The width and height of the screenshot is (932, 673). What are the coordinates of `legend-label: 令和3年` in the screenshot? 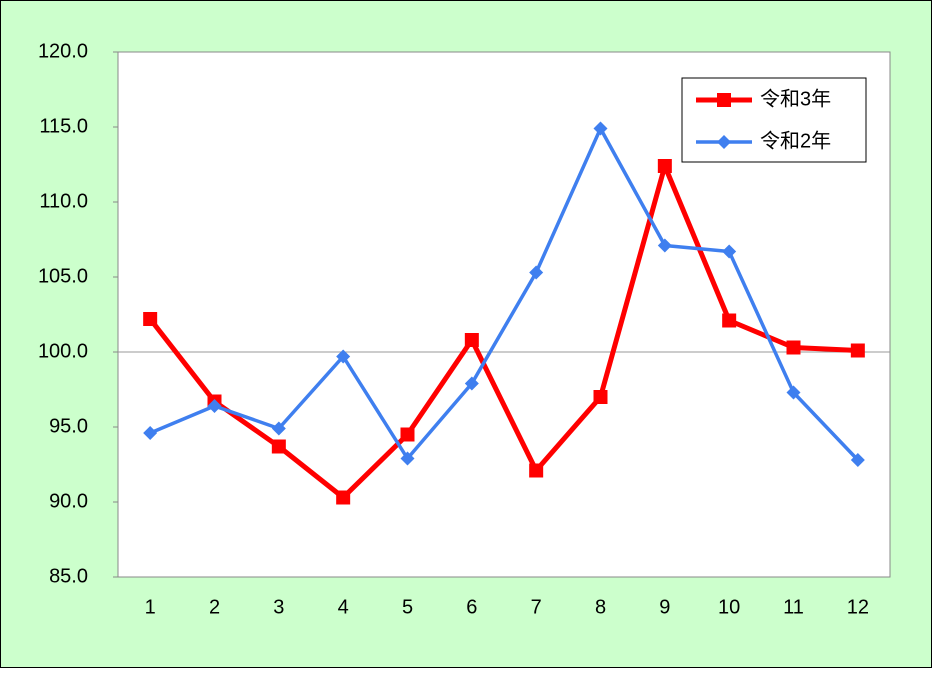 It's located at (795, 98).